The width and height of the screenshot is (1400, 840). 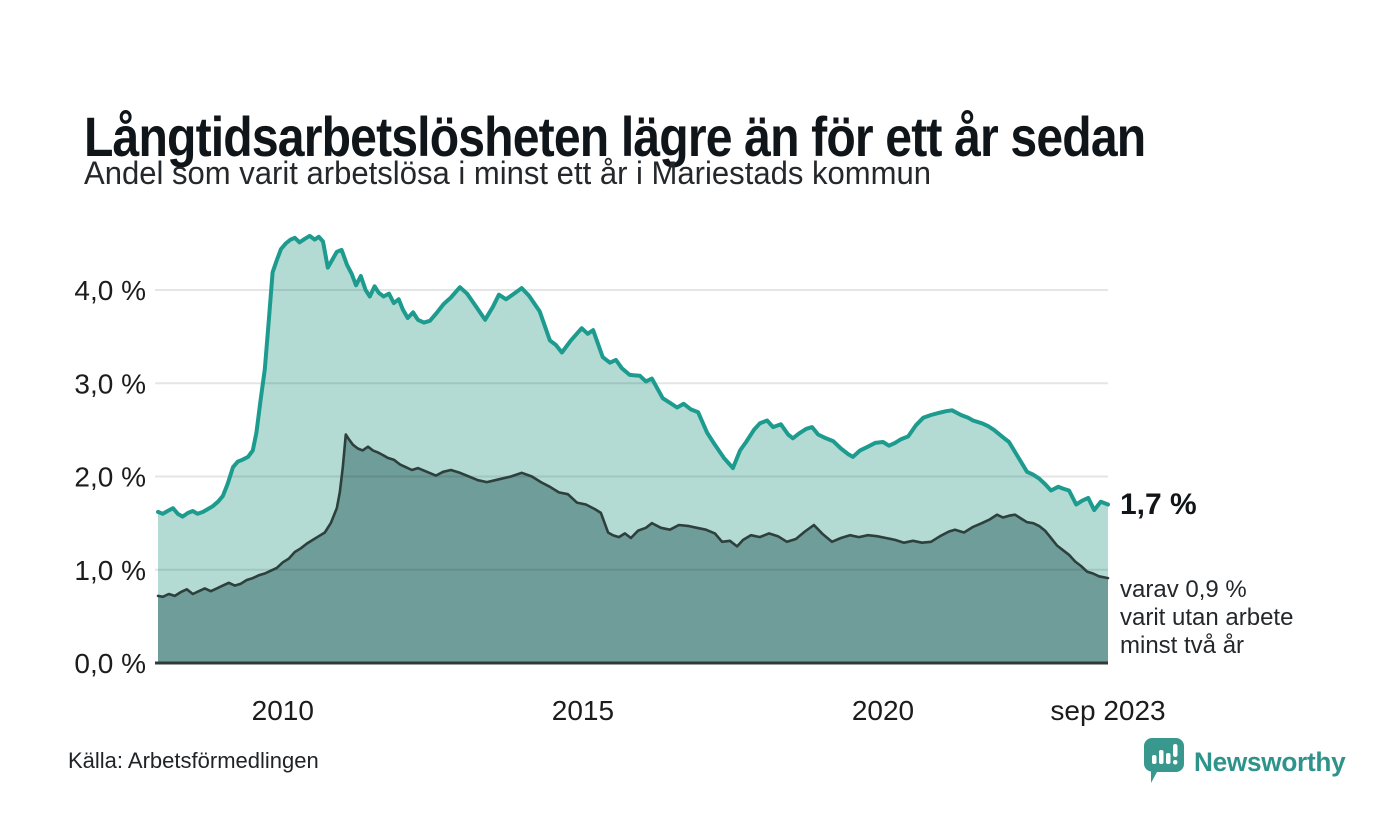 I want to click on note-line-1: varav 0,9 %, so click(x=1183, y=589).